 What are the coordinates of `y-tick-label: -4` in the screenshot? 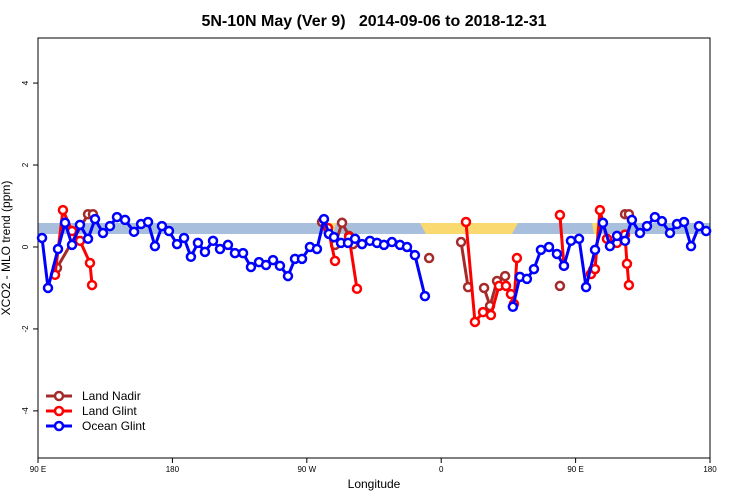 It's located at (25, 411).